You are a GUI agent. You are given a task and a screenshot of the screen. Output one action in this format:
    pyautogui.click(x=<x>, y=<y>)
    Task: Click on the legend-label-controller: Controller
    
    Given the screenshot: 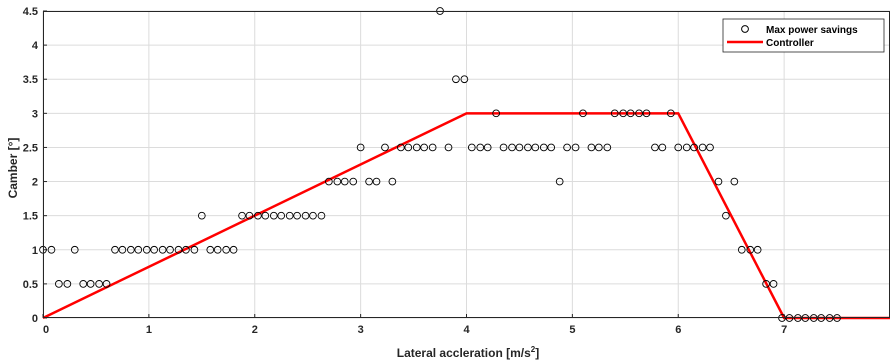 What is the action you would take?
    pyautogui.click(x=790, y=43)
    